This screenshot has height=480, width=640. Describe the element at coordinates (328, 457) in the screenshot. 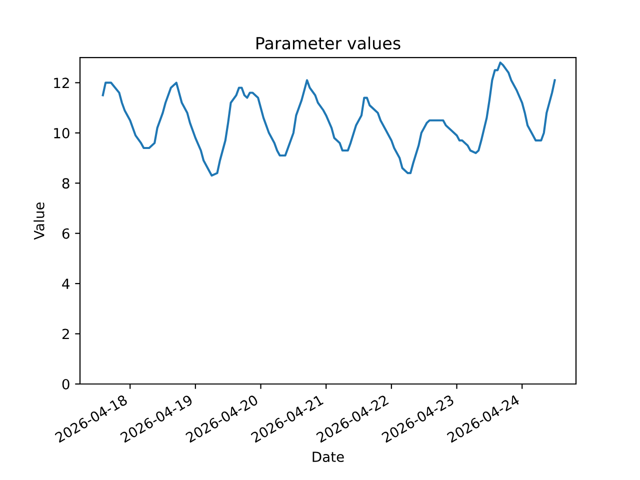

I see `x-axis-title: Date` at that location.